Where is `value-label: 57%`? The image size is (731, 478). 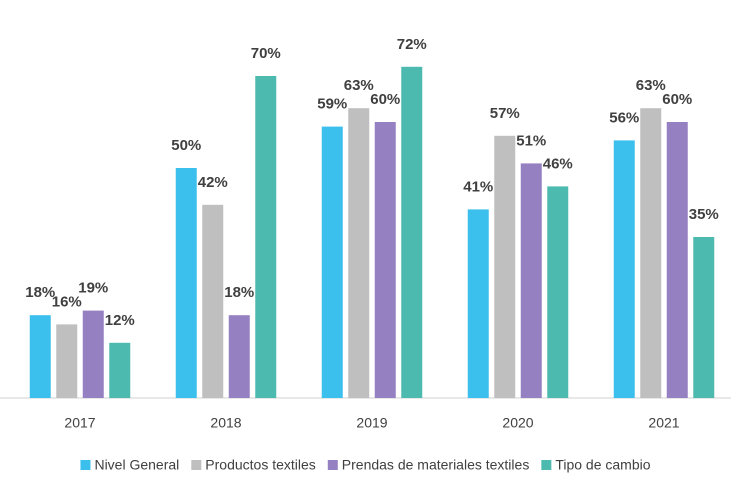
value-label: 57% is located at coordinates (505, 113).